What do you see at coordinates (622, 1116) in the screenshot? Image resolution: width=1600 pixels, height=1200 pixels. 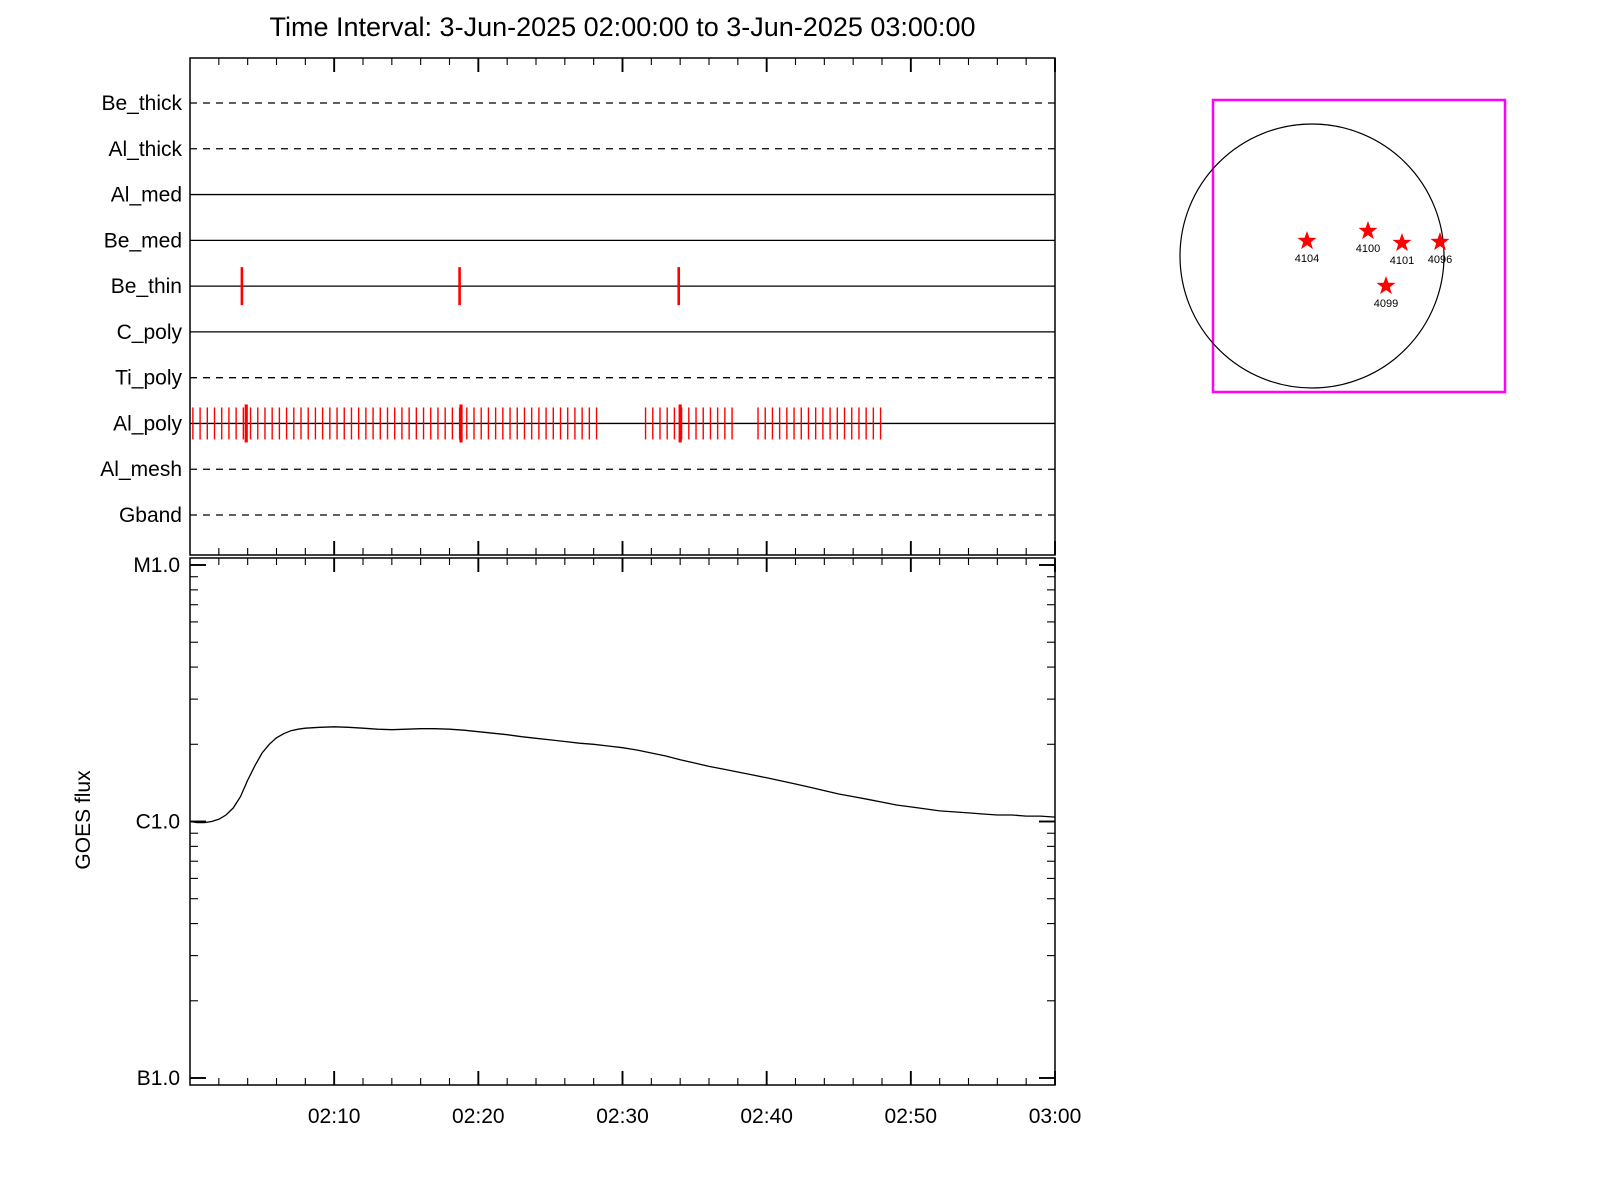 I see `x-axis-label-02:30: 02:30` at bounding box center [622, 1116].